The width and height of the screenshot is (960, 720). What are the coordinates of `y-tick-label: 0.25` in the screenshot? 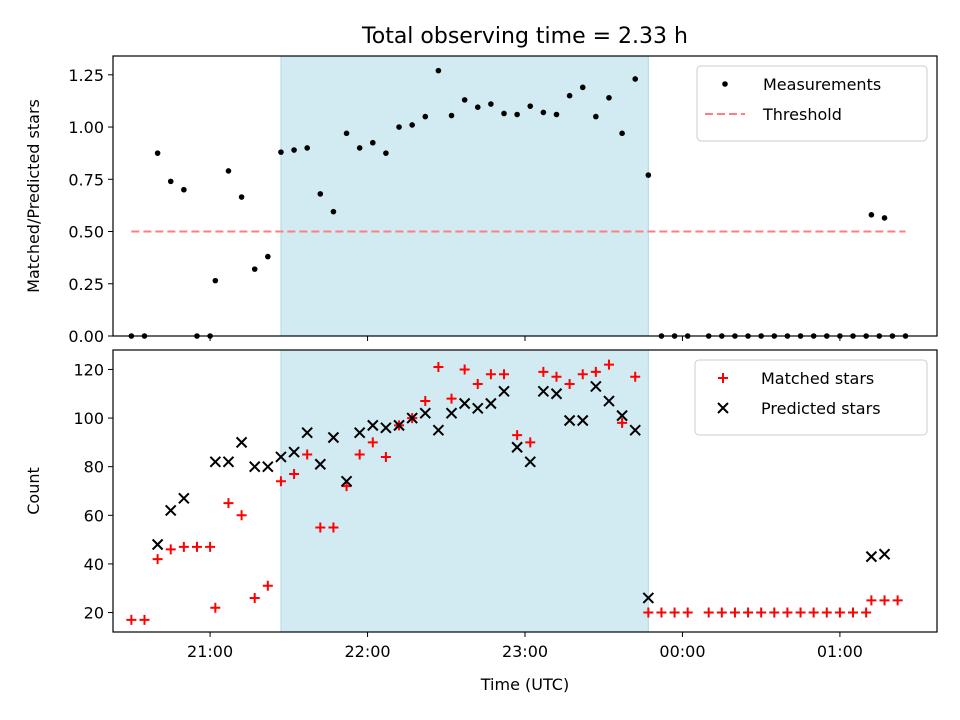 It's located at (86, 284).